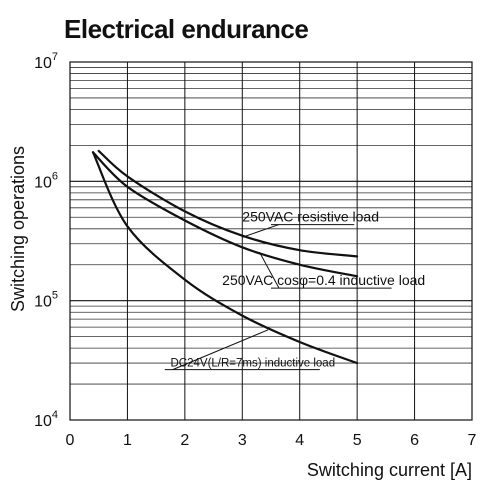 Image resolution: width=480 pixels, height=490 pixels. I want to click on x-tick-label: 7, so click(472, 440).